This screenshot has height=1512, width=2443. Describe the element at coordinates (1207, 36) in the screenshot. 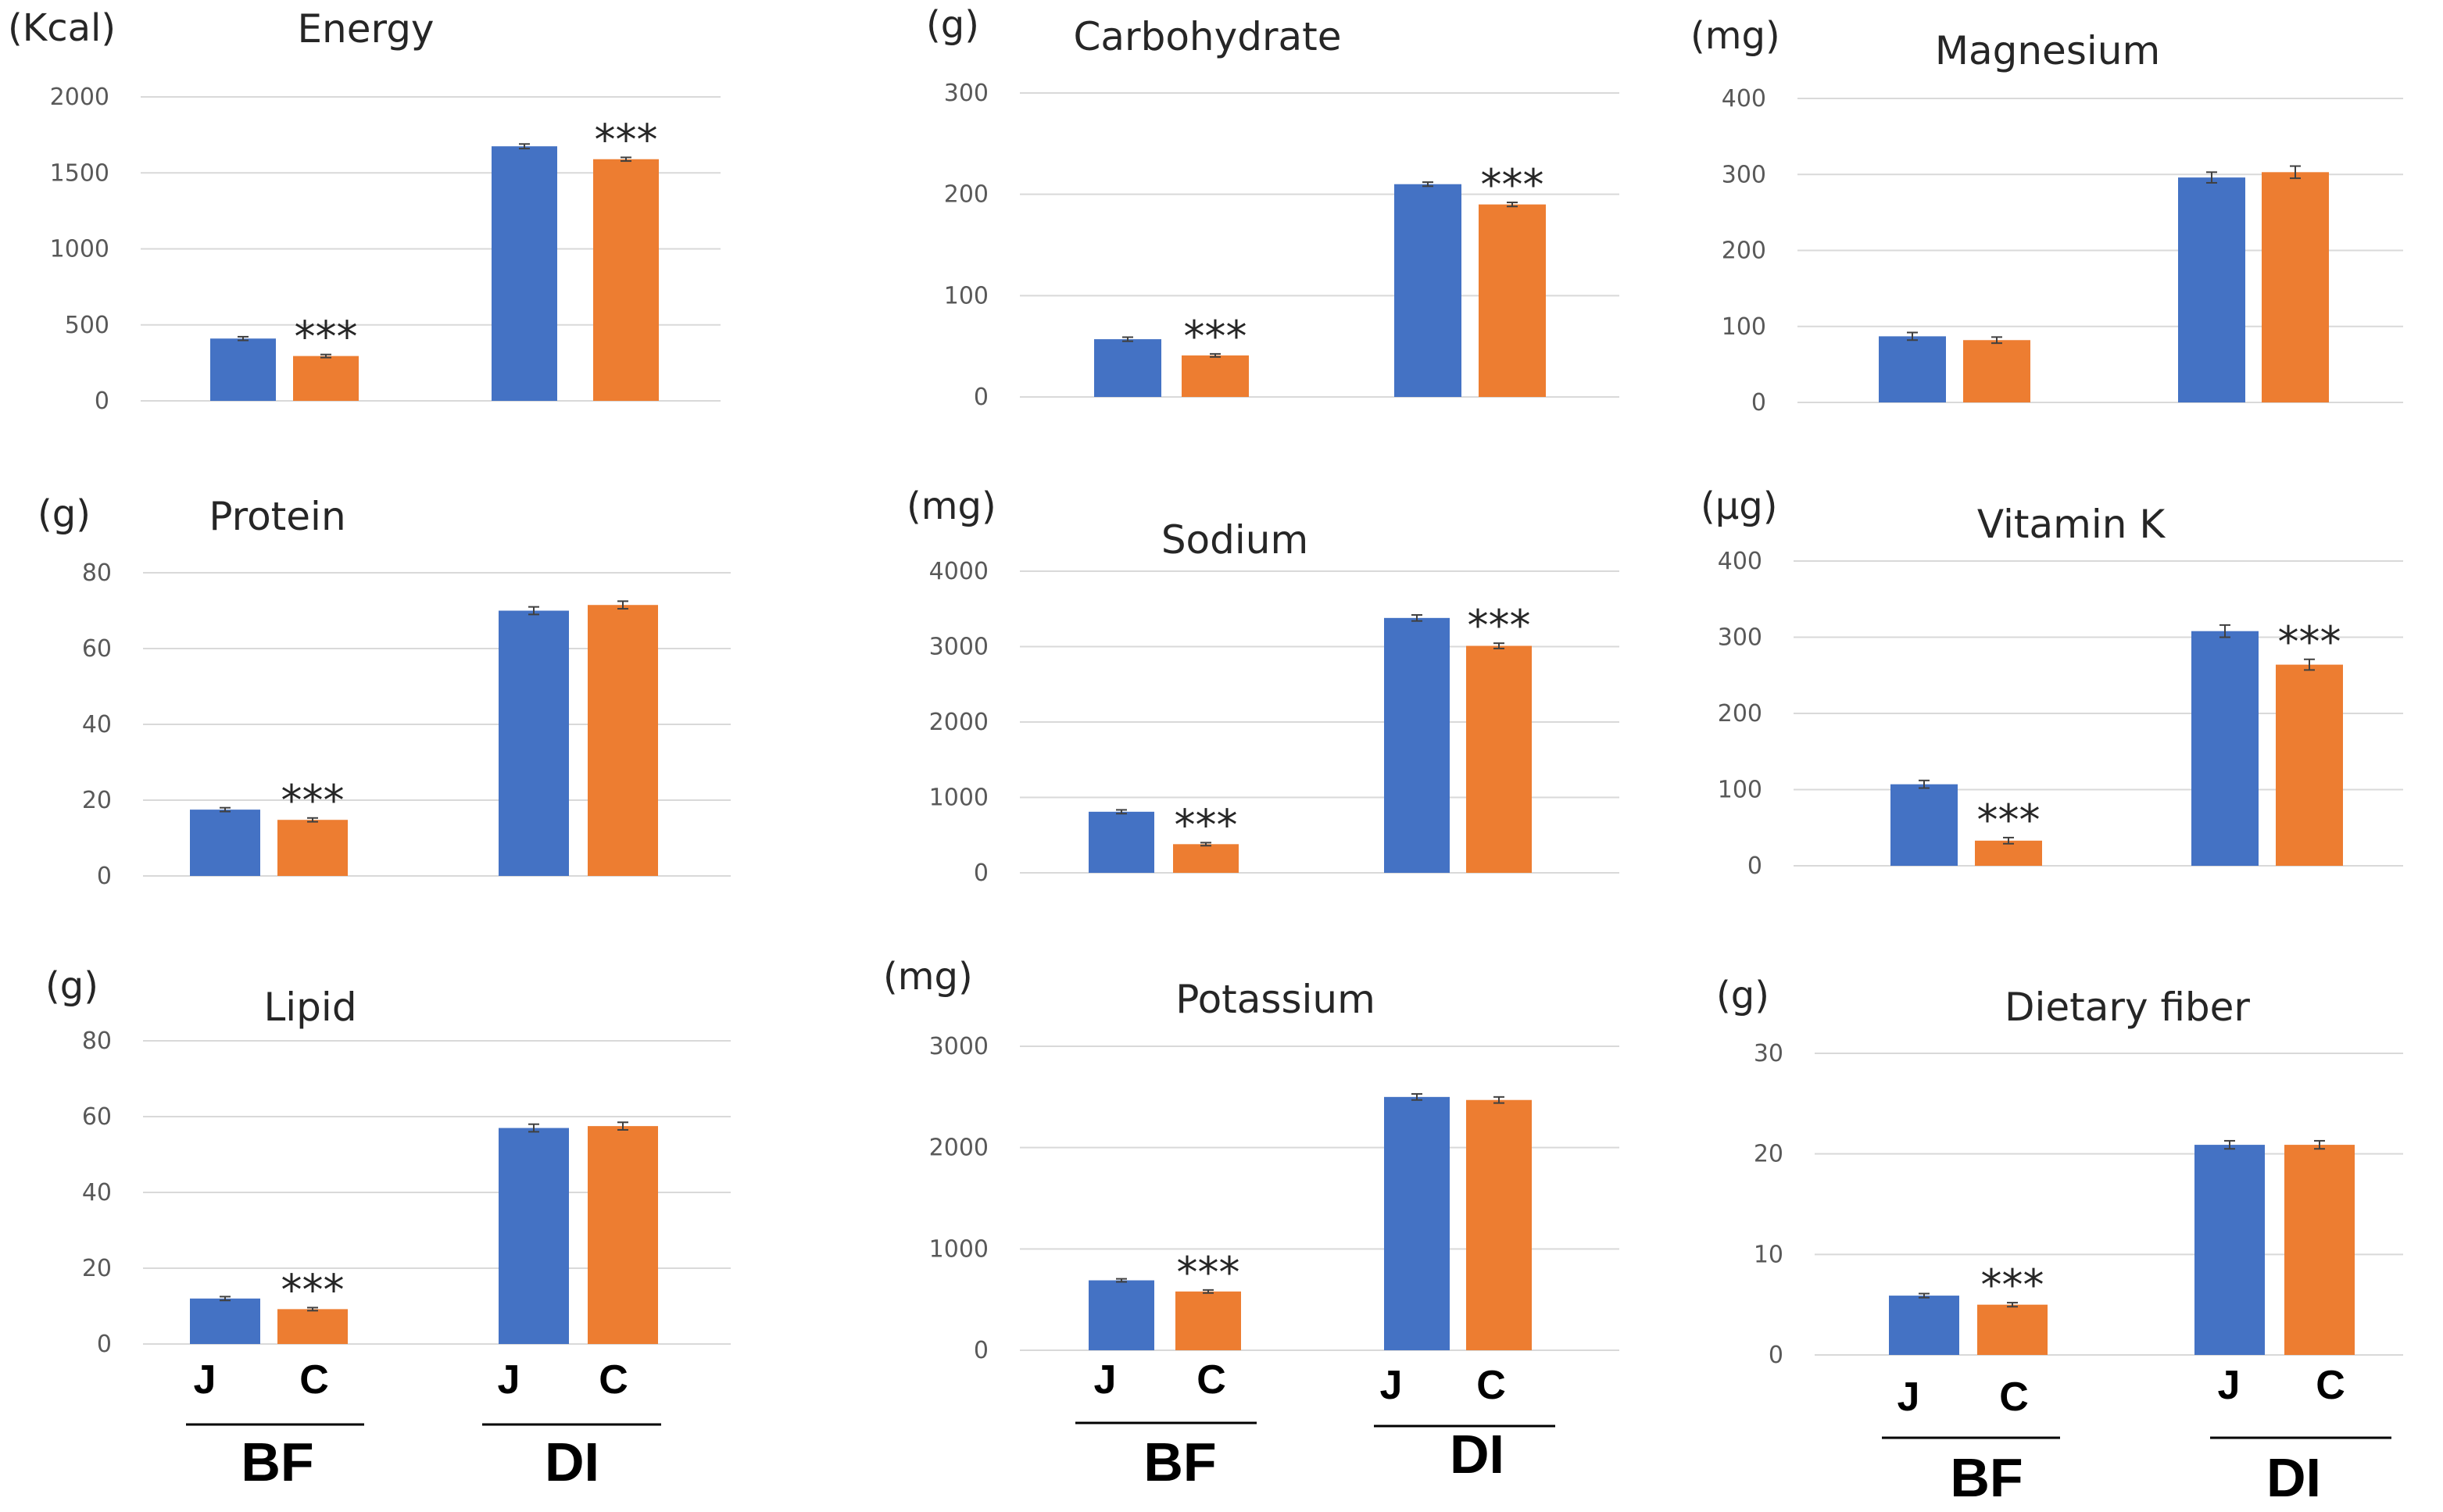

I see `chart-title: Carbohydrate` at that location.